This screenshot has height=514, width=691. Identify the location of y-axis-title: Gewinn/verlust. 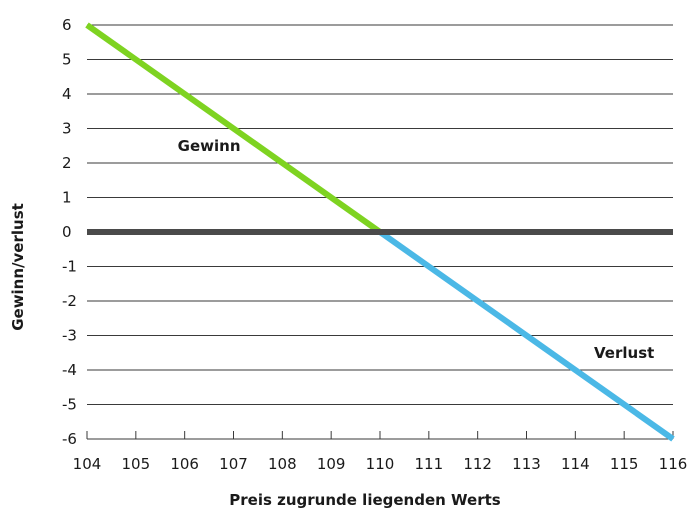
(18, 267).